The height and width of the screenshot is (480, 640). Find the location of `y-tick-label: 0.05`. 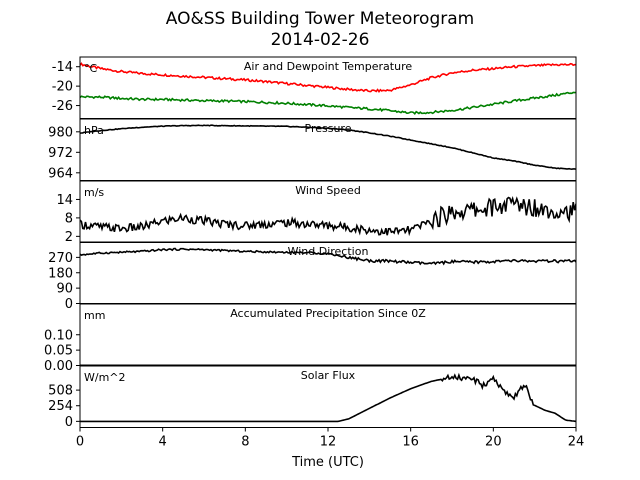

y-tick-label: 0.05 is located at coordinates (58, 351).